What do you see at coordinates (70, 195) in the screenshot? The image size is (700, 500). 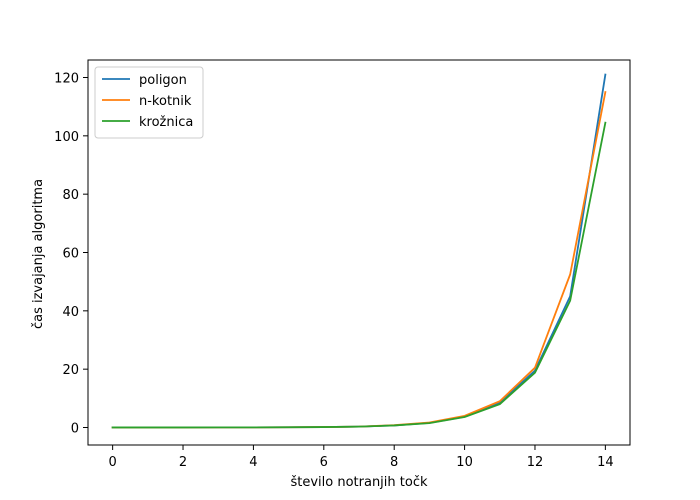 I see `y-tick-label-4: 80` at bounding box center [70, 195].